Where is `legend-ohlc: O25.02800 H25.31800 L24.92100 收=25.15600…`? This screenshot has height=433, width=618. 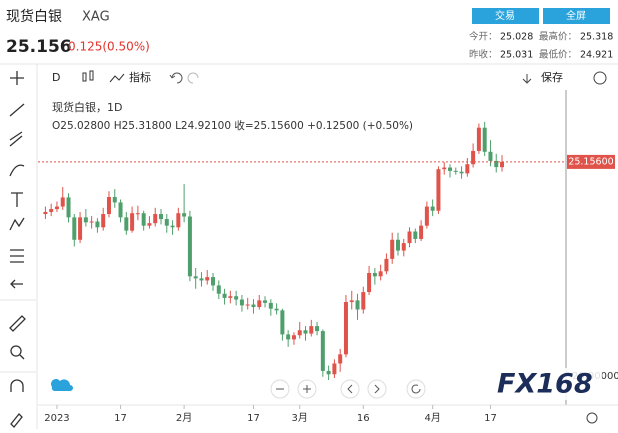
legend-ohlc: O25.02800 H25.31800 L24.92100 收=25.15600… is located at coordinates (232, 125).